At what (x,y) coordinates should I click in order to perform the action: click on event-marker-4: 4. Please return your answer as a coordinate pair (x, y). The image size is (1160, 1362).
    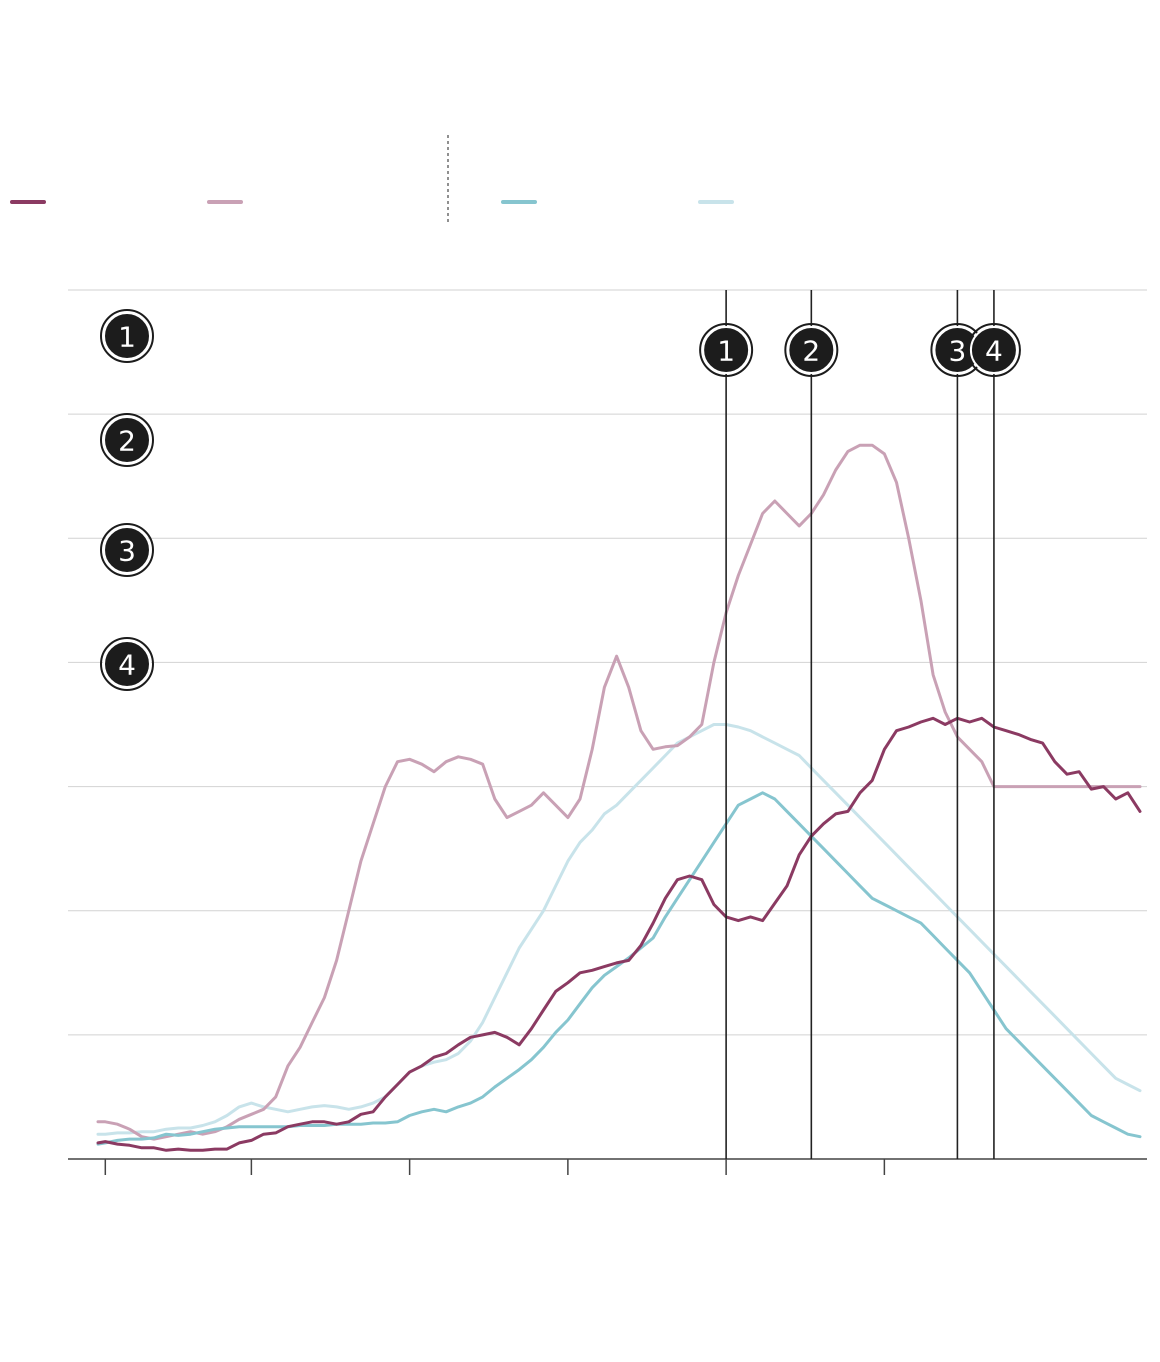
    Looking at the image, I should click on (993, 350).